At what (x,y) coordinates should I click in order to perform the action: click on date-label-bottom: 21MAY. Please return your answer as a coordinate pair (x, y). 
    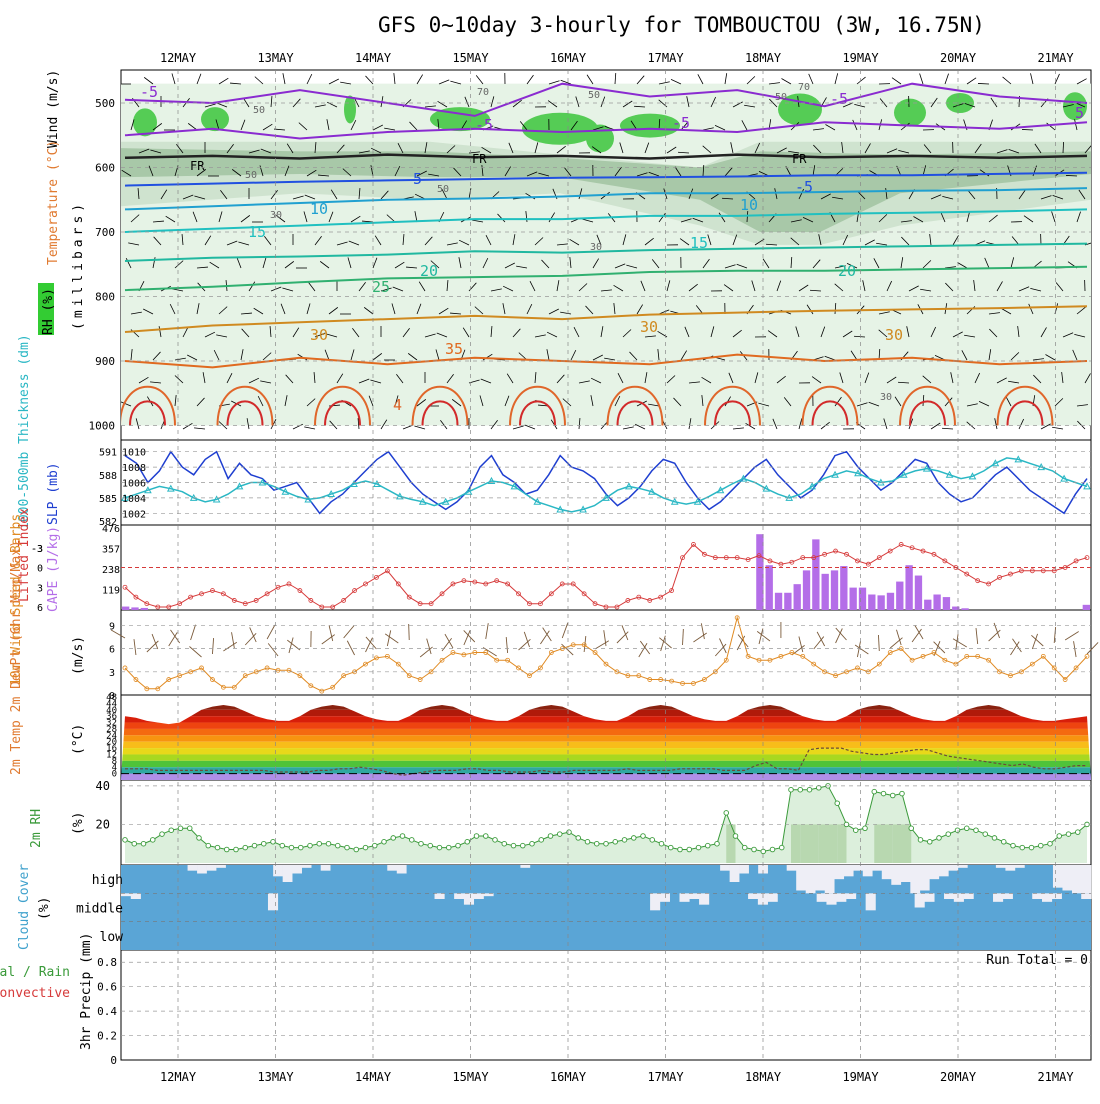
    Looking at the image, I should click on (1055, 1077).